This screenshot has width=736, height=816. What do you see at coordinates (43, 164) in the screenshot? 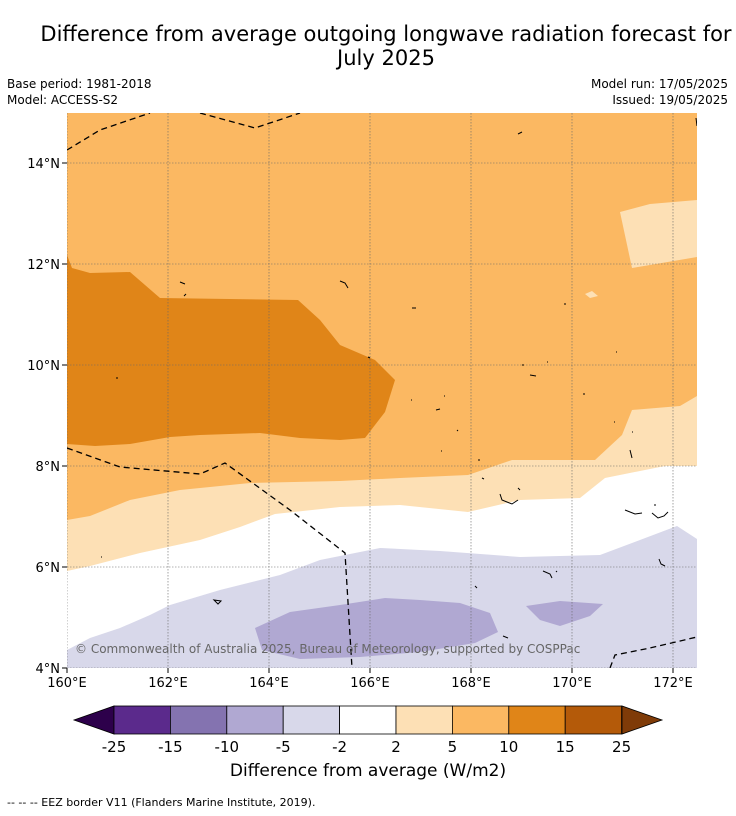
I see `lat-label: 14°N` at bounding box center [43, 164].